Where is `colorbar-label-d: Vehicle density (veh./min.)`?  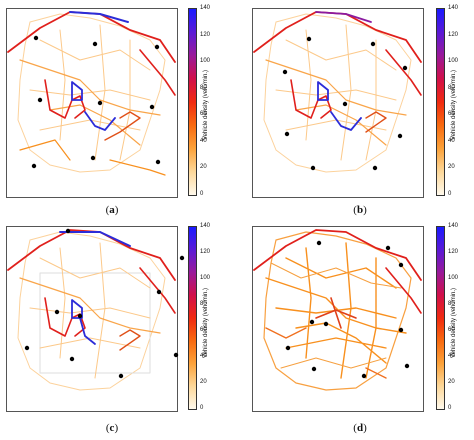 colorbar-label-d: Vehicle density (veh./min.) is located at coordinates (454, 322).